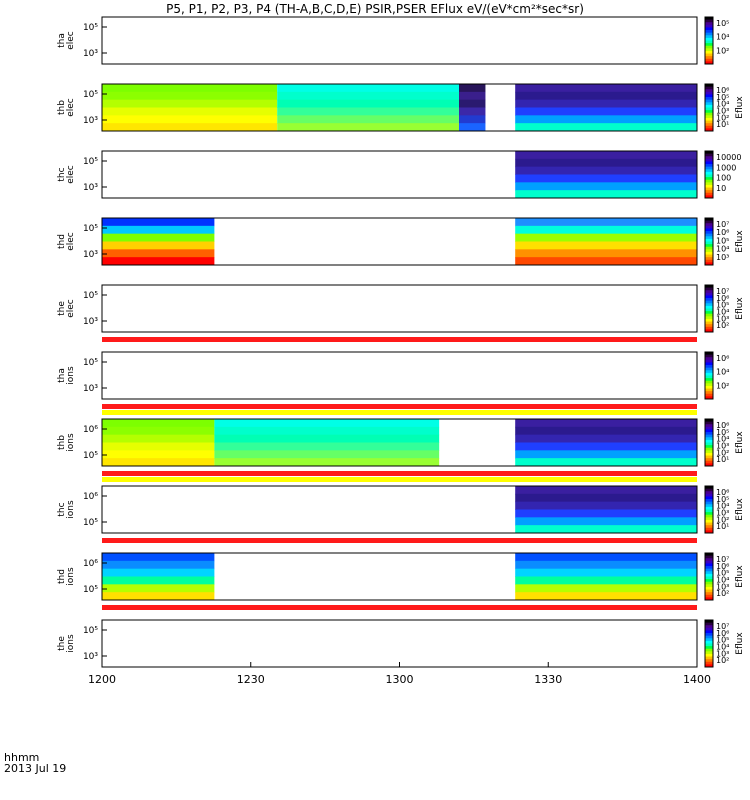 The width and height of the screenshot is (750, 800). What do you see at coordinates (71, 308) in the screenshot?
I see `the_elec-ylabel-1: elec` at bounding box center [71, 308].